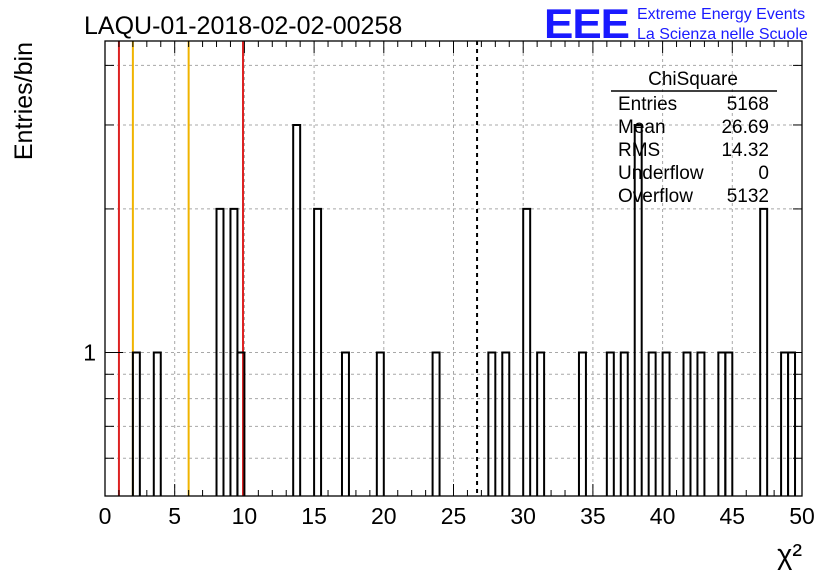  Describe the element at coordinates (523, 516) in the screenshot. I see `x-tick-label: 30` at that location.